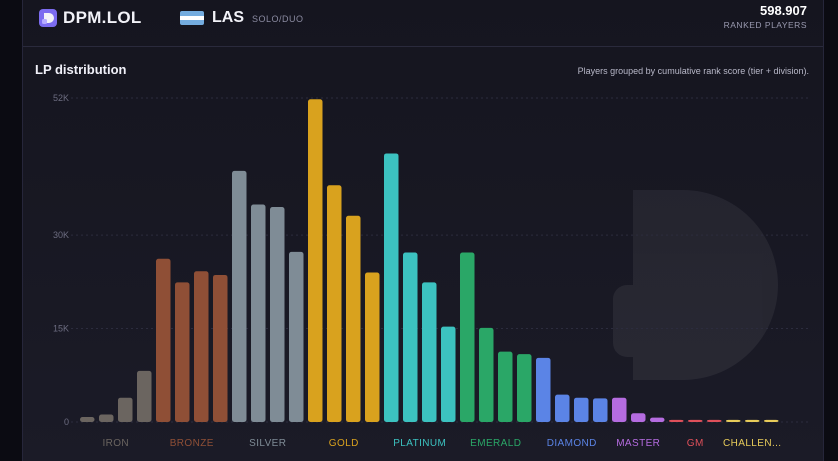  What do you see at coordinates (765, 25) in the screenshot?
I see `players-label: RANKED PLAYERS` at bounding box center [765, 25].